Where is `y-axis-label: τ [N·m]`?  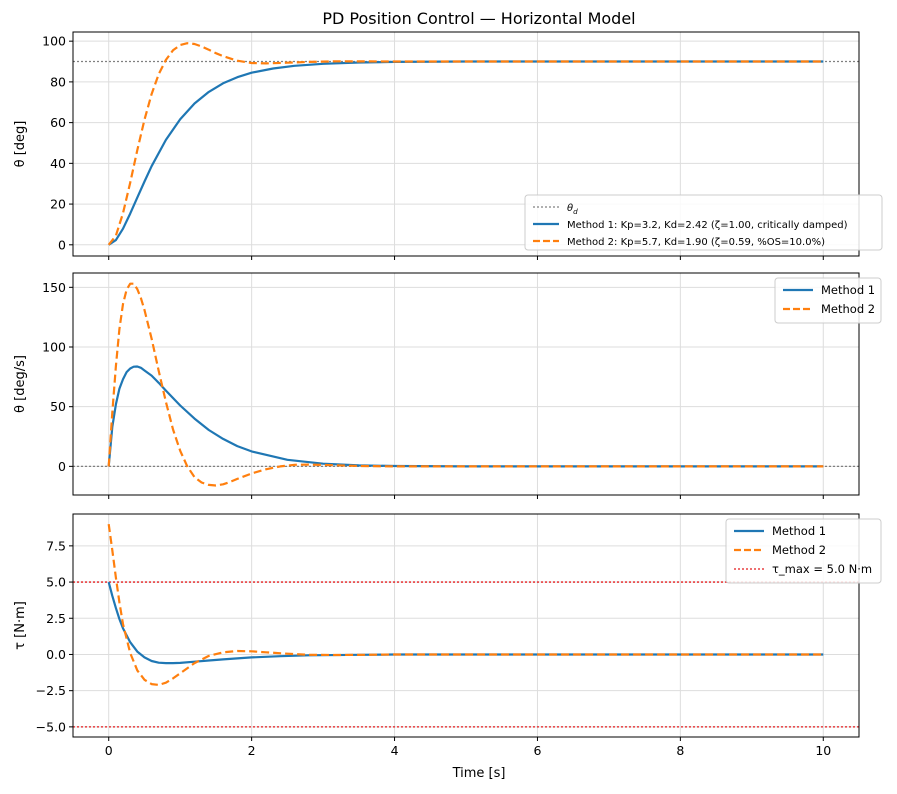
y-axis-label: τ [N·m] is located at coordinates (20, 625).